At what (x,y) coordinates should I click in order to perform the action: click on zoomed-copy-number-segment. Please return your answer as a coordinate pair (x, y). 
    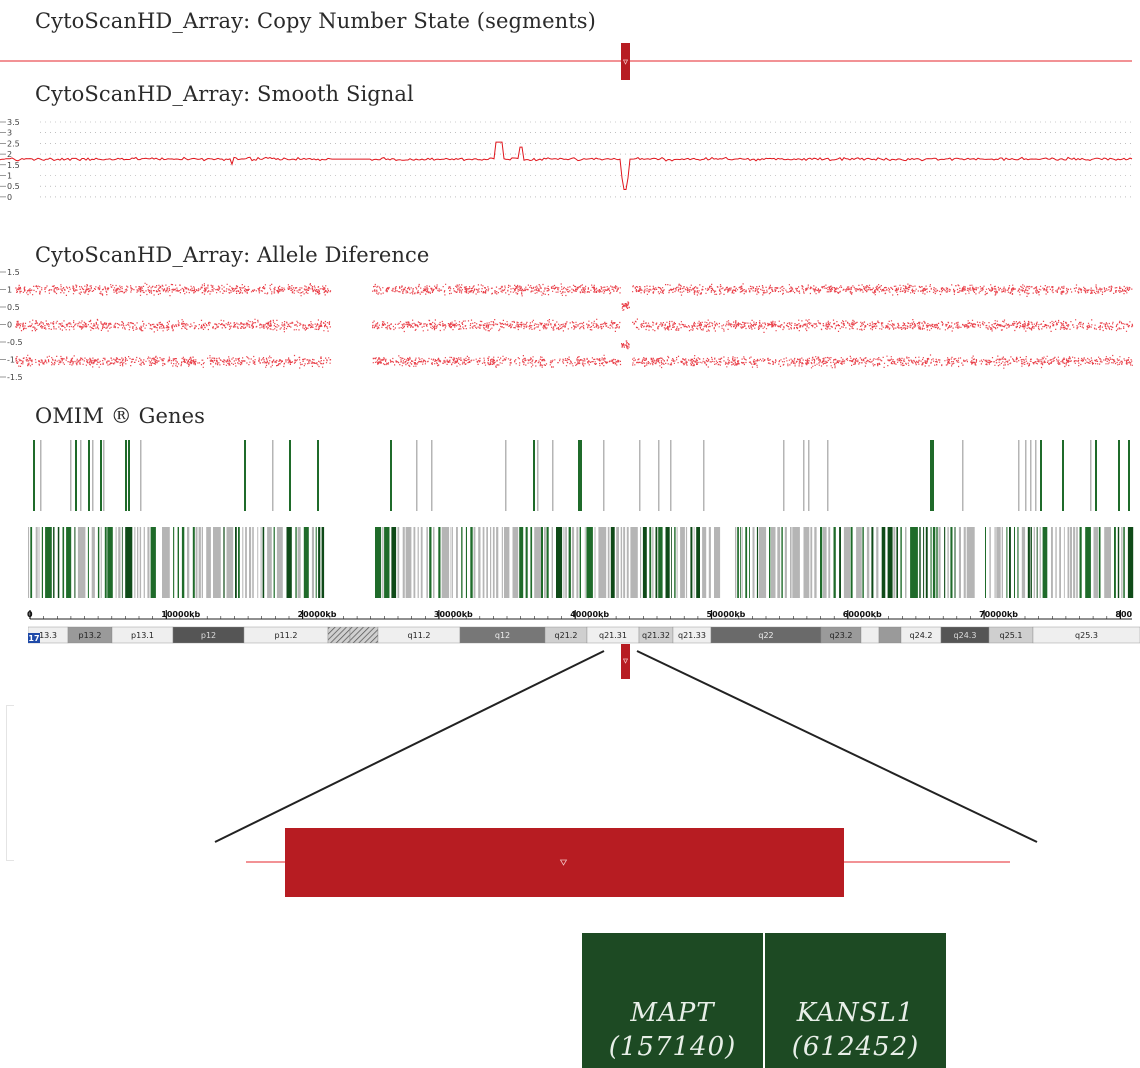
    Looking at the image, I should click on (564, 862).